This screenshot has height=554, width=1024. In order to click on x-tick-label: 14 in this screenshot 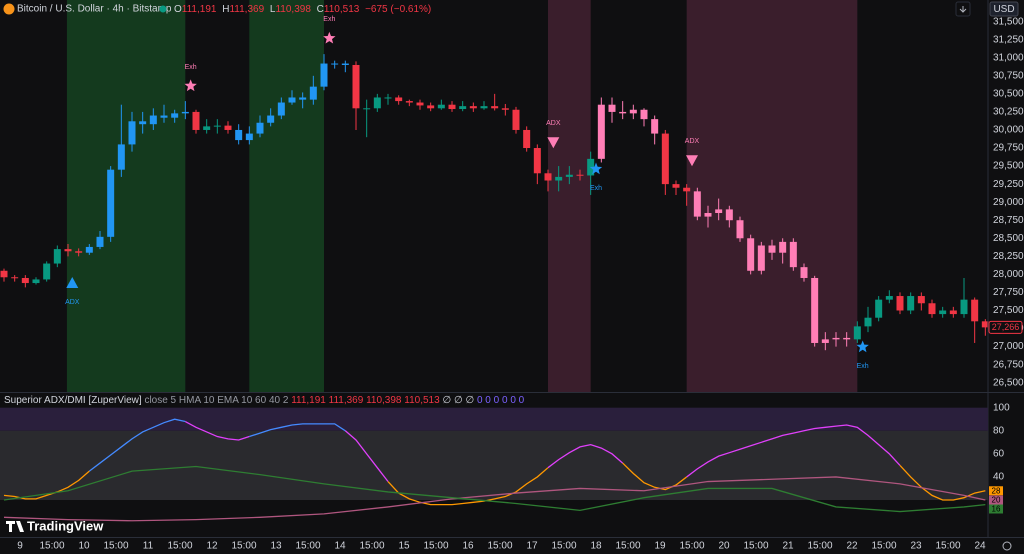, I will do `click(340, 546)`.